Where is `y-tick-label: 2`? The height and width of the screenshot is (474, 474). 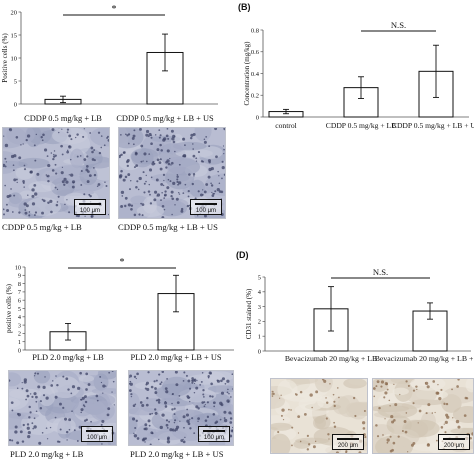
y-tick-label: 2 is located at coordinates (19, 334).